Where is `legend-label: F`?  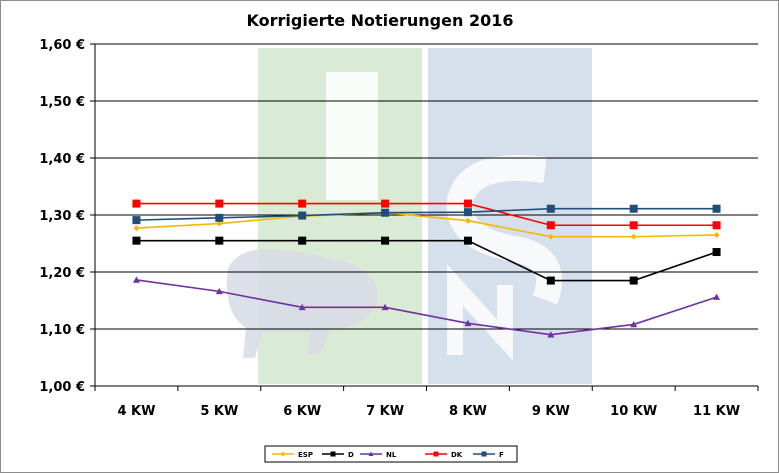
legend-label: F is located at coordinates (501, 455).